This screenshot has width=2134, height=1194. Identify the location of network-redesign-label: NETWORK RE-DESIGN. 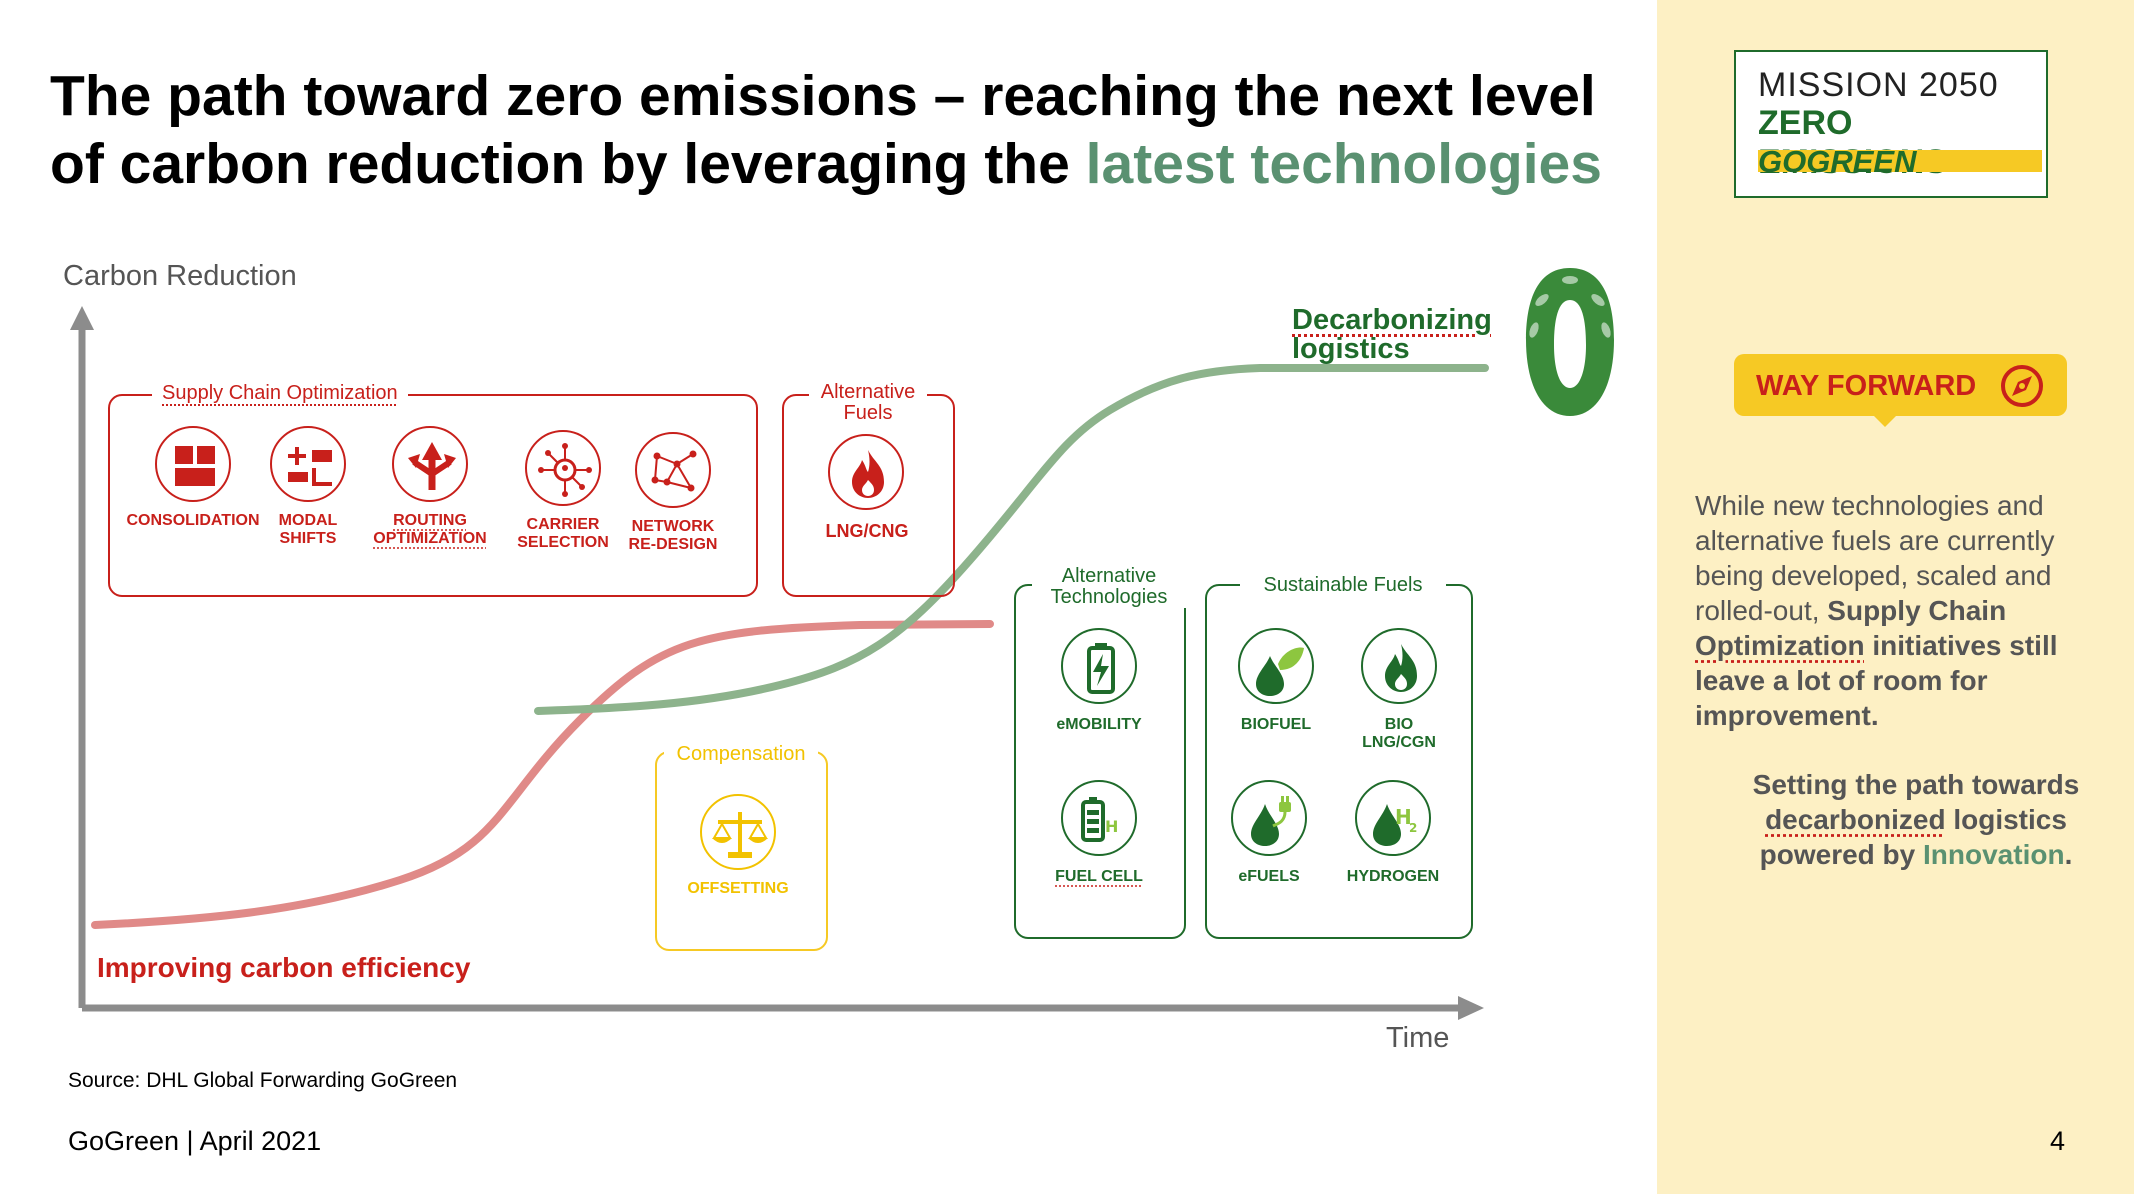
(673, 535).